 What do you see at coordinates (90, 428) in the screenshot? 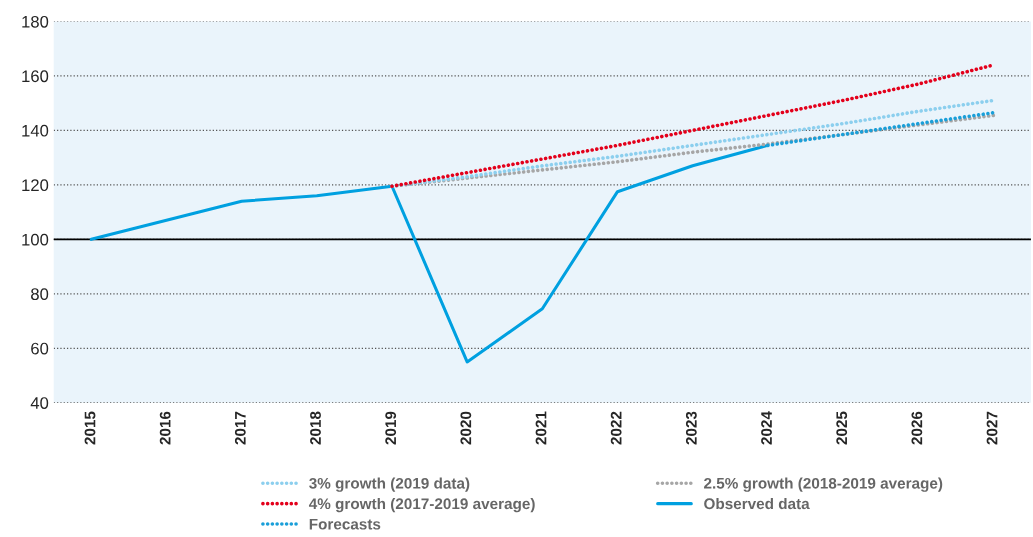
I see `x-tick-label: 2015` at bounding box center [90, 428].